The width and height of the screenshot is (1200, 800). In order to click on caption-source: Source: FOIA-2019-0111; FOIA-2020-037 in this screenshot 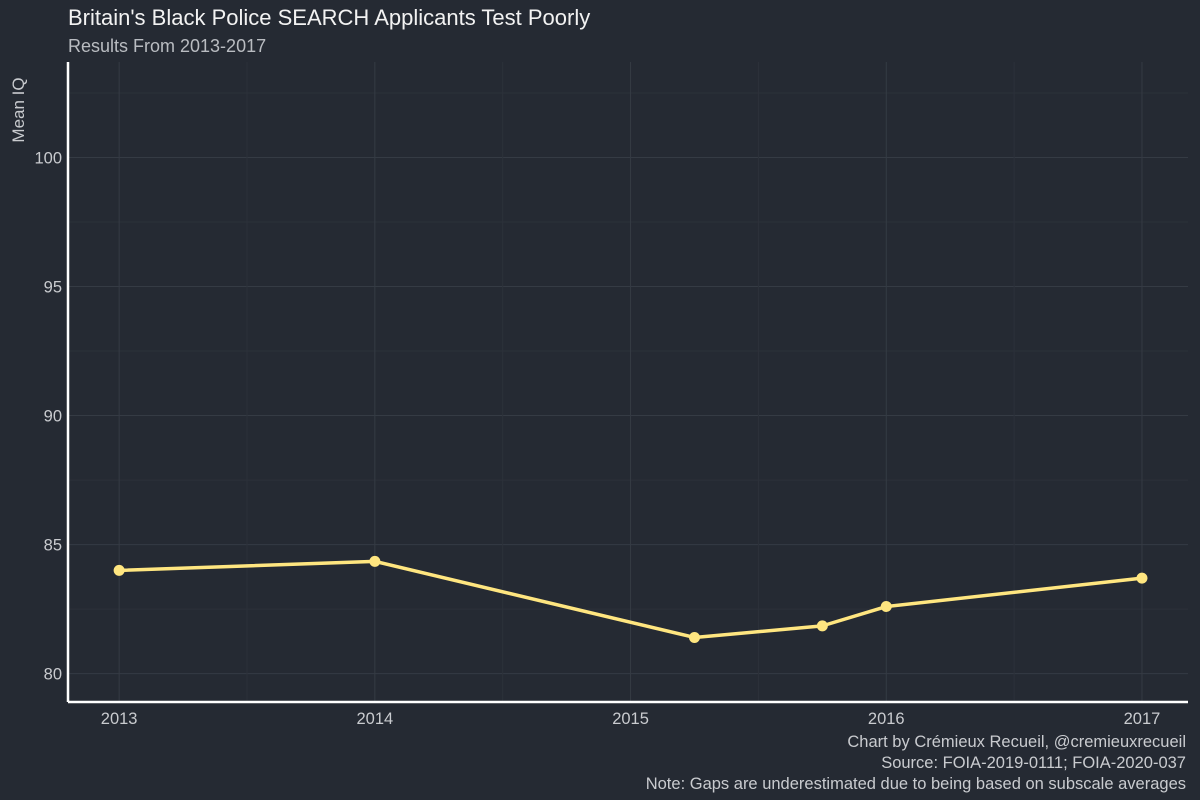, I will do `click(1033, 763)`.